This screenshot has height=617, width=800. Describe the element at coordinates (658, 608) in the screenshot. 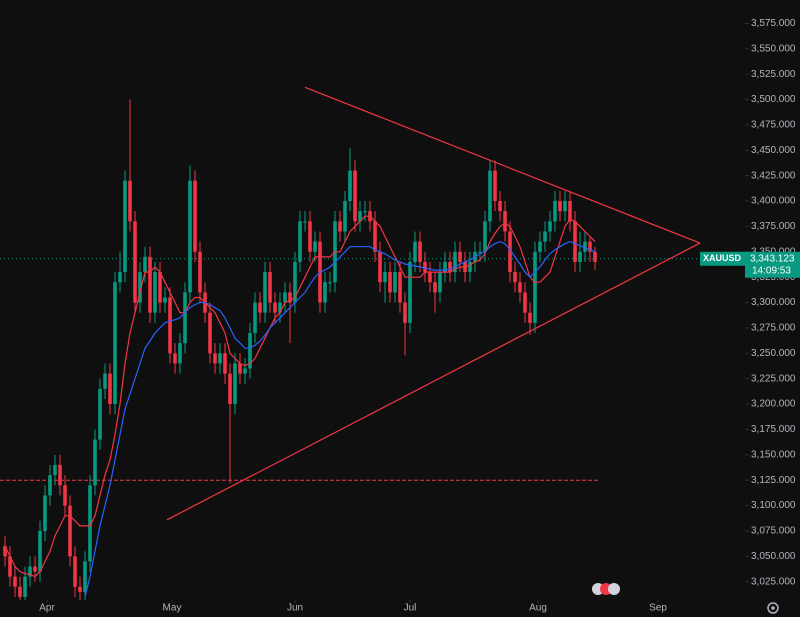

I see `x-tick-label: Sep` at that location.